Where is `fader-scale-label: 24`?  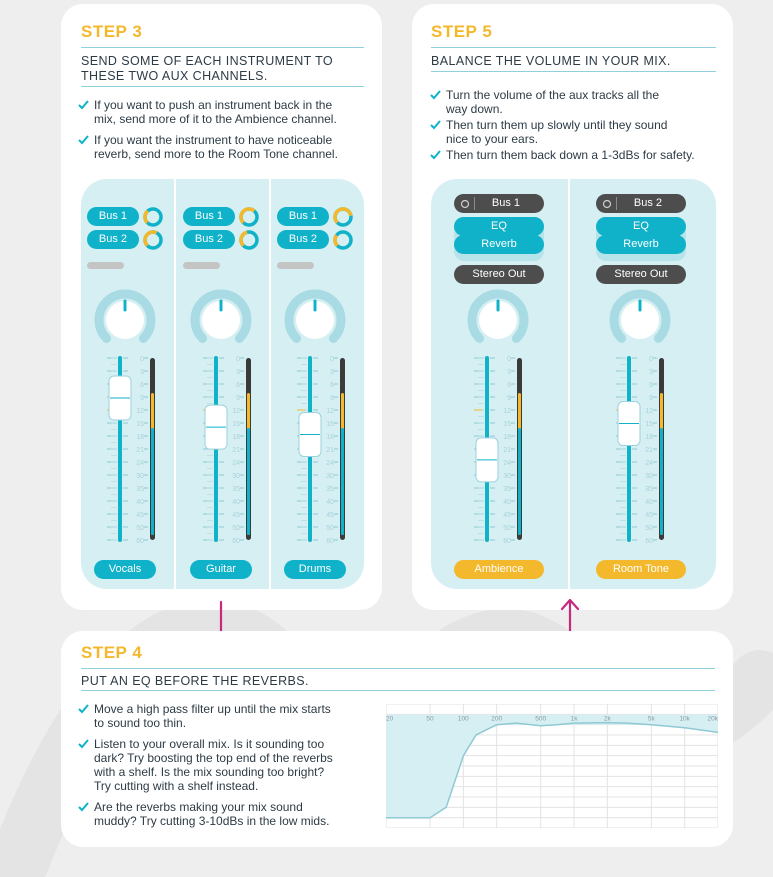 fader-scale-label: 24 is located at coordinates (140, 463).